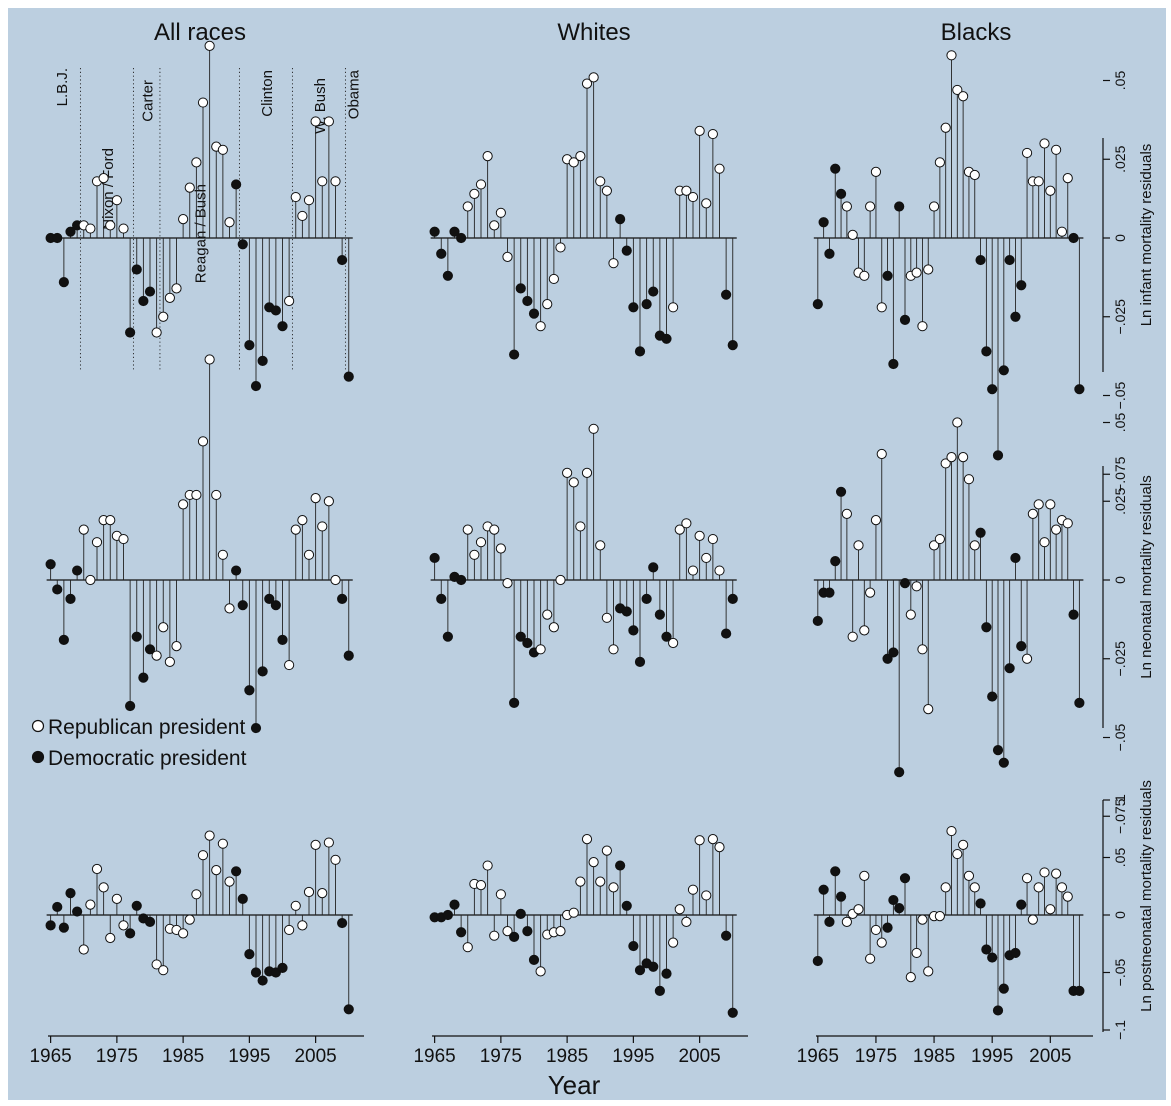 The width and height of the screenshot is (1171, 1106). I want to click on democratic-point-1979, so click(899, 206).